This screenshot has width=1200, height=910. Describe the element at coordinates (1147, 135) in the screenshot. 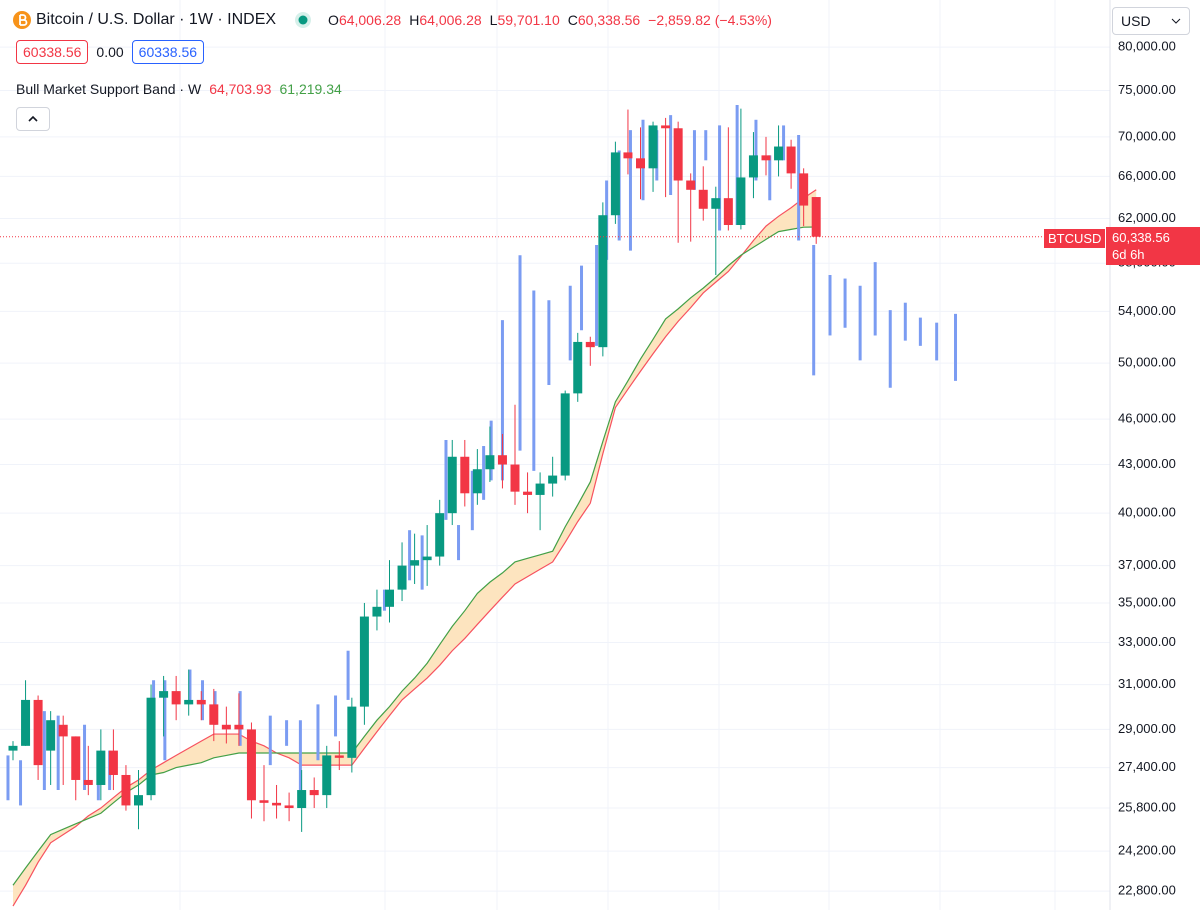

I see `y-tick-label: 70,000.00` at that location.